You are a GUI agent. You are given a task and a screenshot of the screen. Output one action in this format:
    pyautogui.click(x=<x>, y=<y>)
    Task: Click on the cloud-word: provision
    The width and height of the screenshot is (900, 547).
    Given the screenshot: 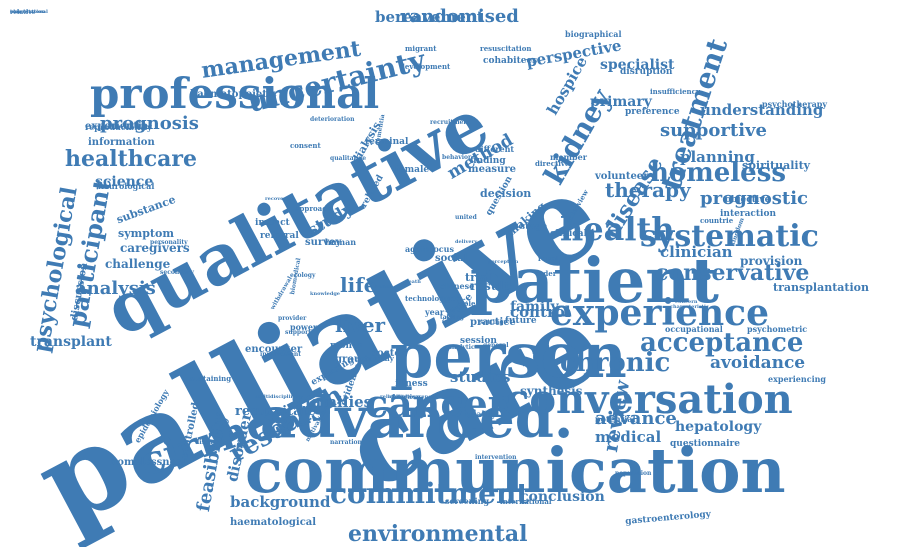 What is the action you would take?
    pyautogui.click(x=771, y=261)
    